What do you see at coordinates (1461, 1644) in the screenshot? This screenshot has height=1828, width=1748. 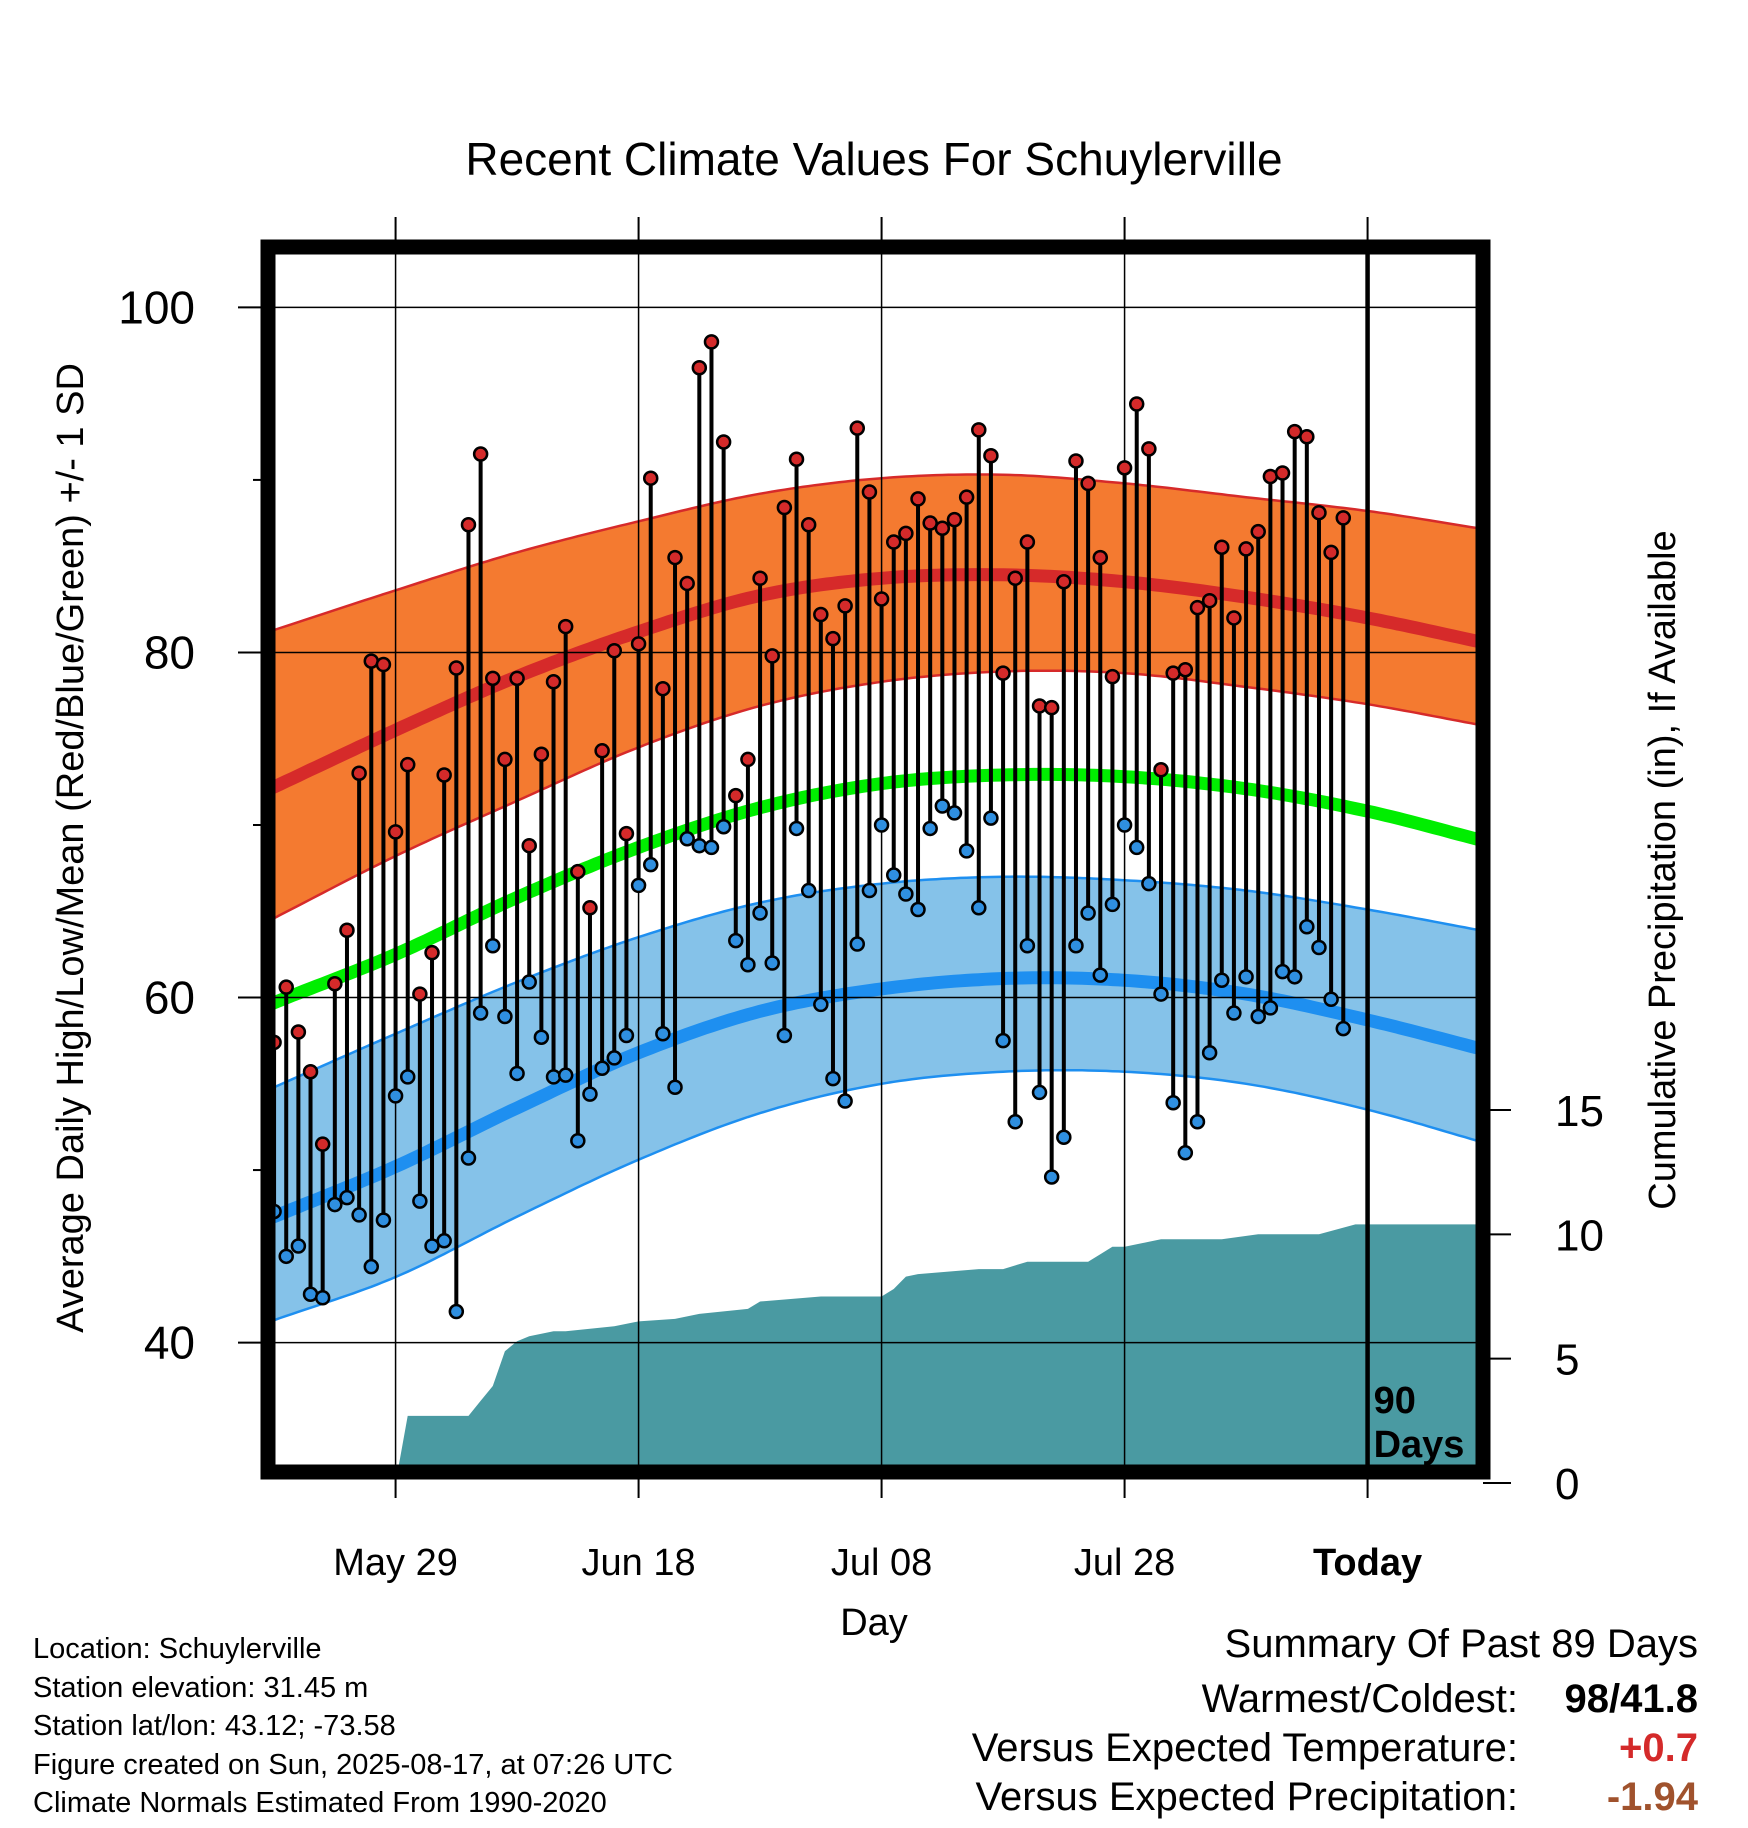 I see `summary-title: Summary Of Past 89 Days` at bounding box center [1461, 1644].